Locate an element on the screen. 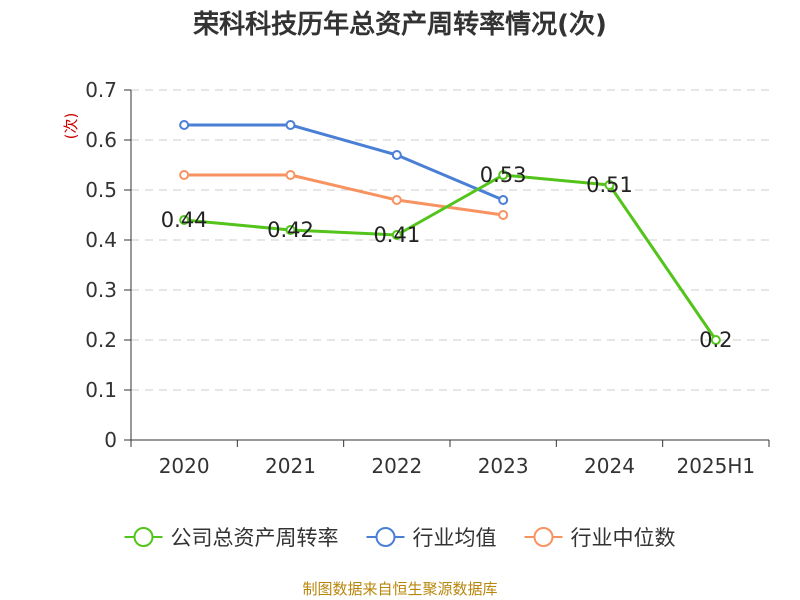 Image resolution: width=800 pixels, height=600 pixels. y-tick-label-2: 0.2 is located at coordinates (101, 340).